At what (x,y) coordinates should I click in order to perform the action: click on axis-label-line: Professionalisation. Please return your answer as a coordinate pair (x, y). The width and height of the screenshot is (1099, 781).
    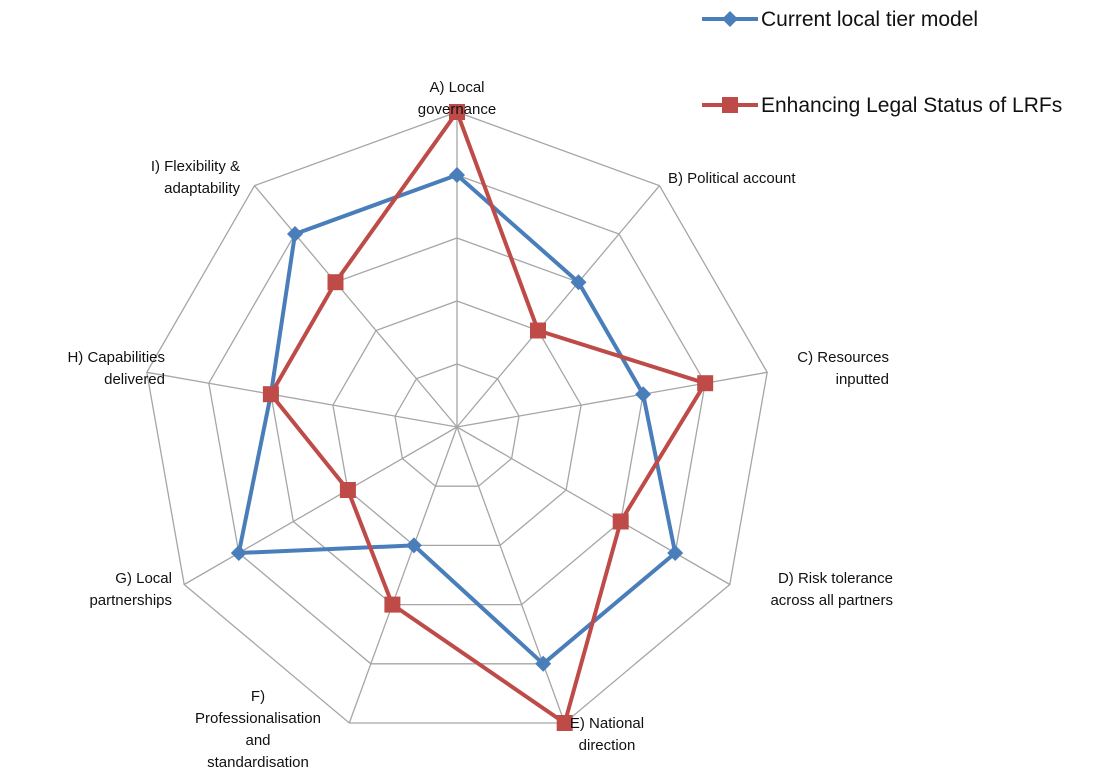
    Looking at the image, I should click on (258, 718).